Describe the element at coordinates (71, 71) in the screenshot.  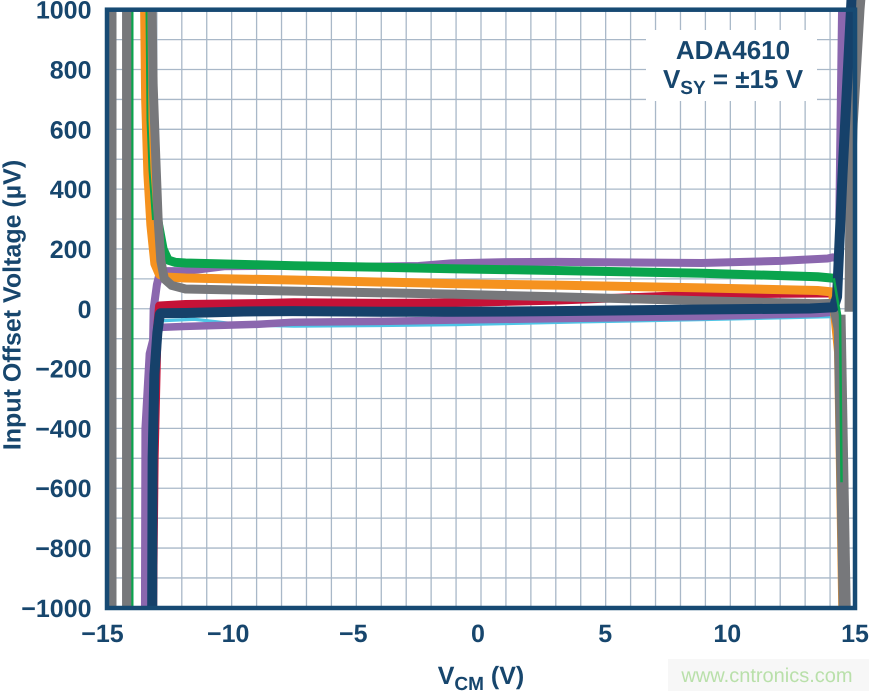
I see `svg-text: 800` at that location.